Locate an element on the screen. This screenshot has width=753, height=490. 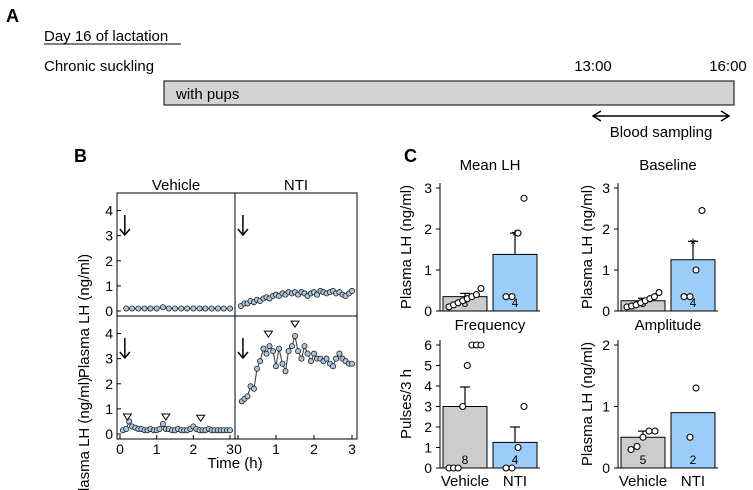
b_vehicle_top-ylabel: Plasma LH (ng/ml) is located at coordinates (84, 316).